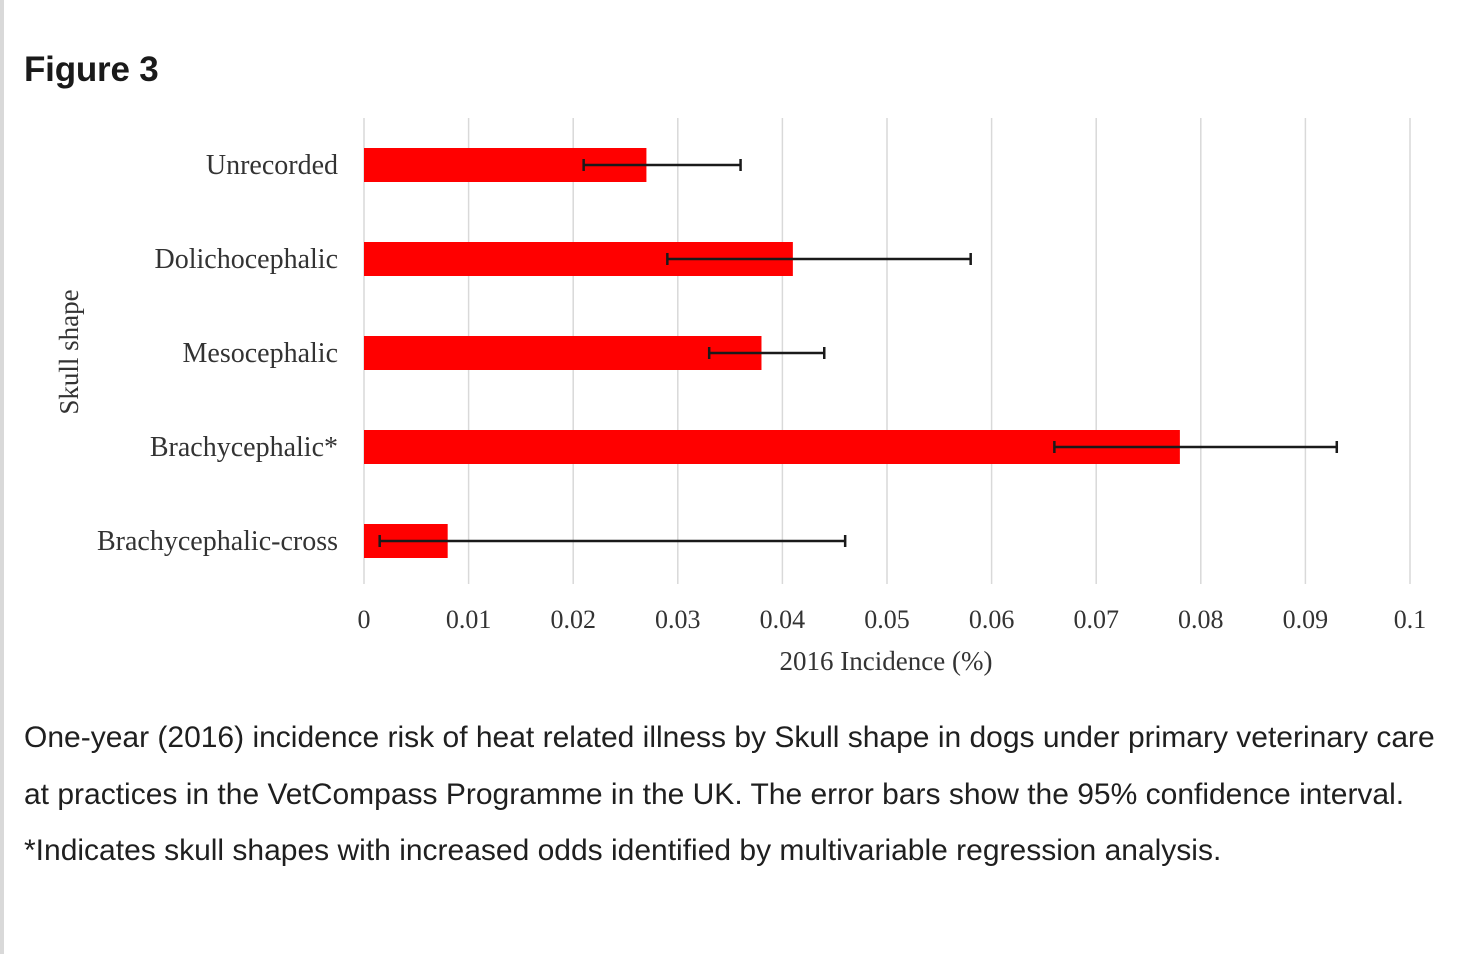 This screenshot has width=1480, height=954. Describe the element at coordinates (91, 69) in the screenshot. I see `figure-title: Figure 3` at that location.